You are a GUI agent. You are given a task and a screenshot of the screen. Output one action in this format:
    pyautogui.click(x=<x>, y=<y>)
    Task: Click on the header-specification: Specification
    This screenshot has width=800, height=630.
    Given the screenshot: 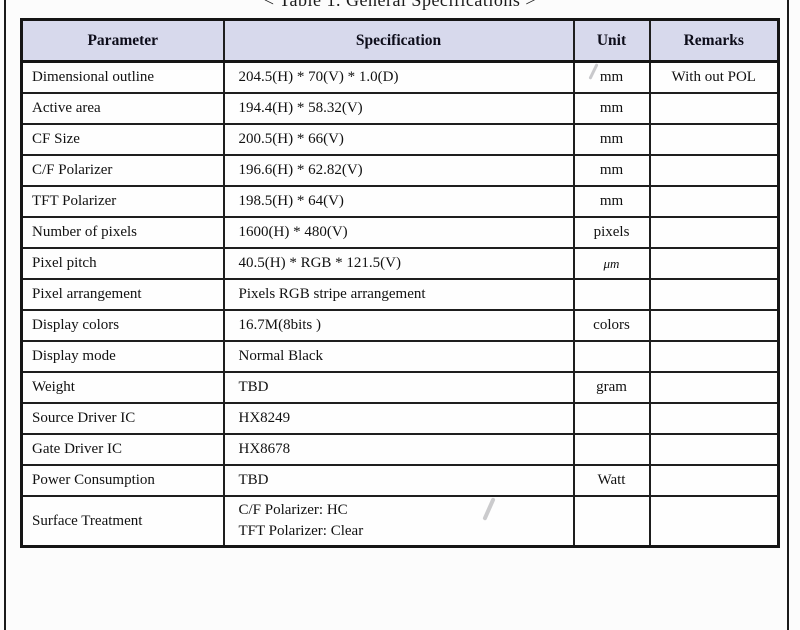 What is the action you would take?
    pyautogui.click(x=398, y=40)
    